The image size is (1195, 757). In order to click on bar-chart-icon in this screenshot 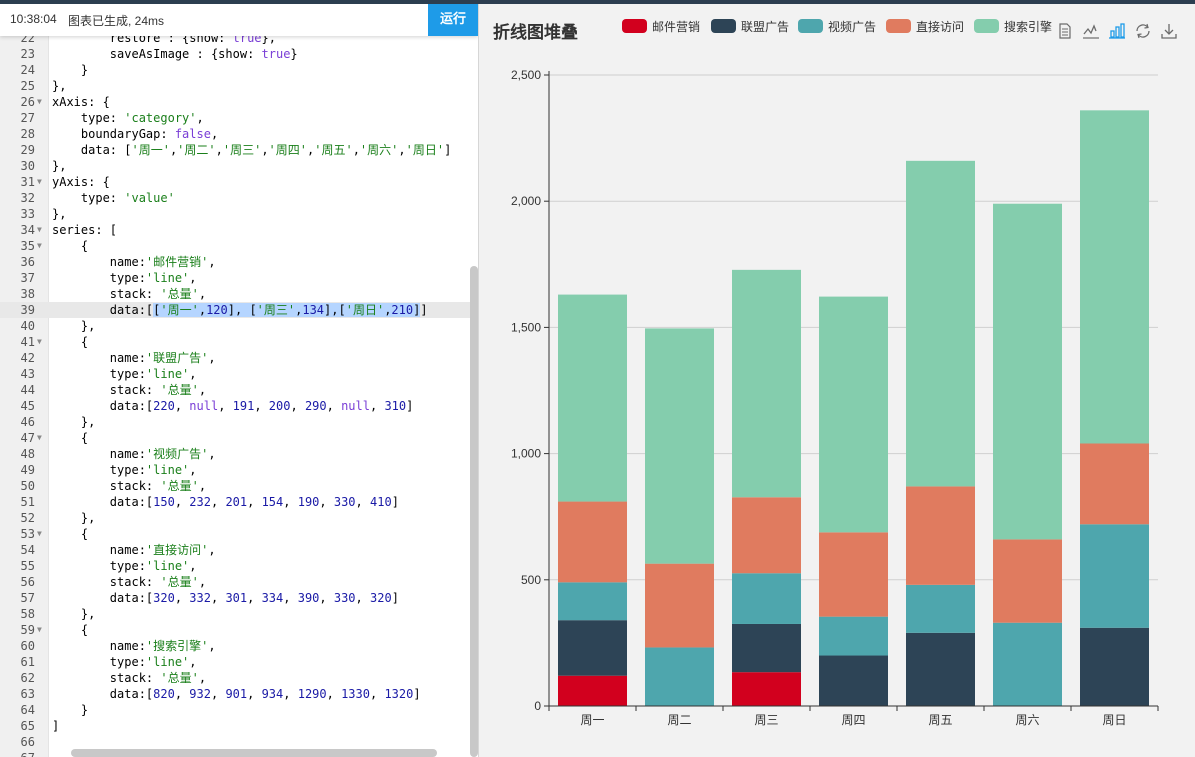, I will do `click(1117, 31)`.